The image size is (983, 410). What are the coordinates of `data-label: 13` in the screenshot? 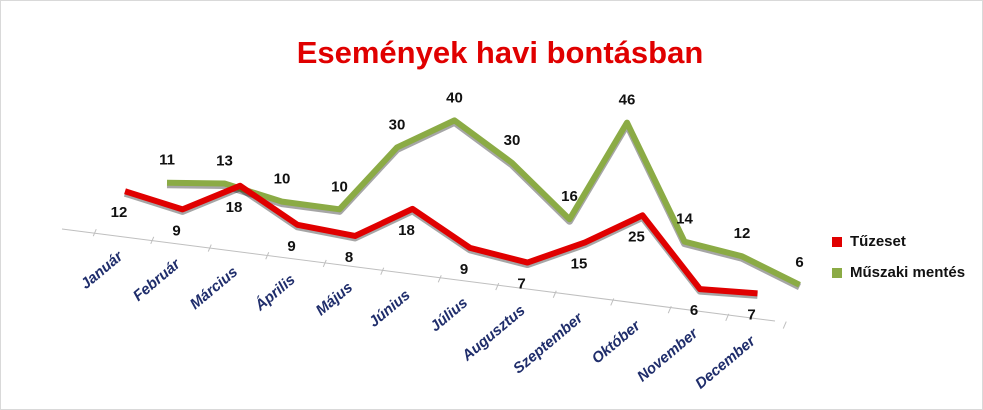 It's located at (224, 160).